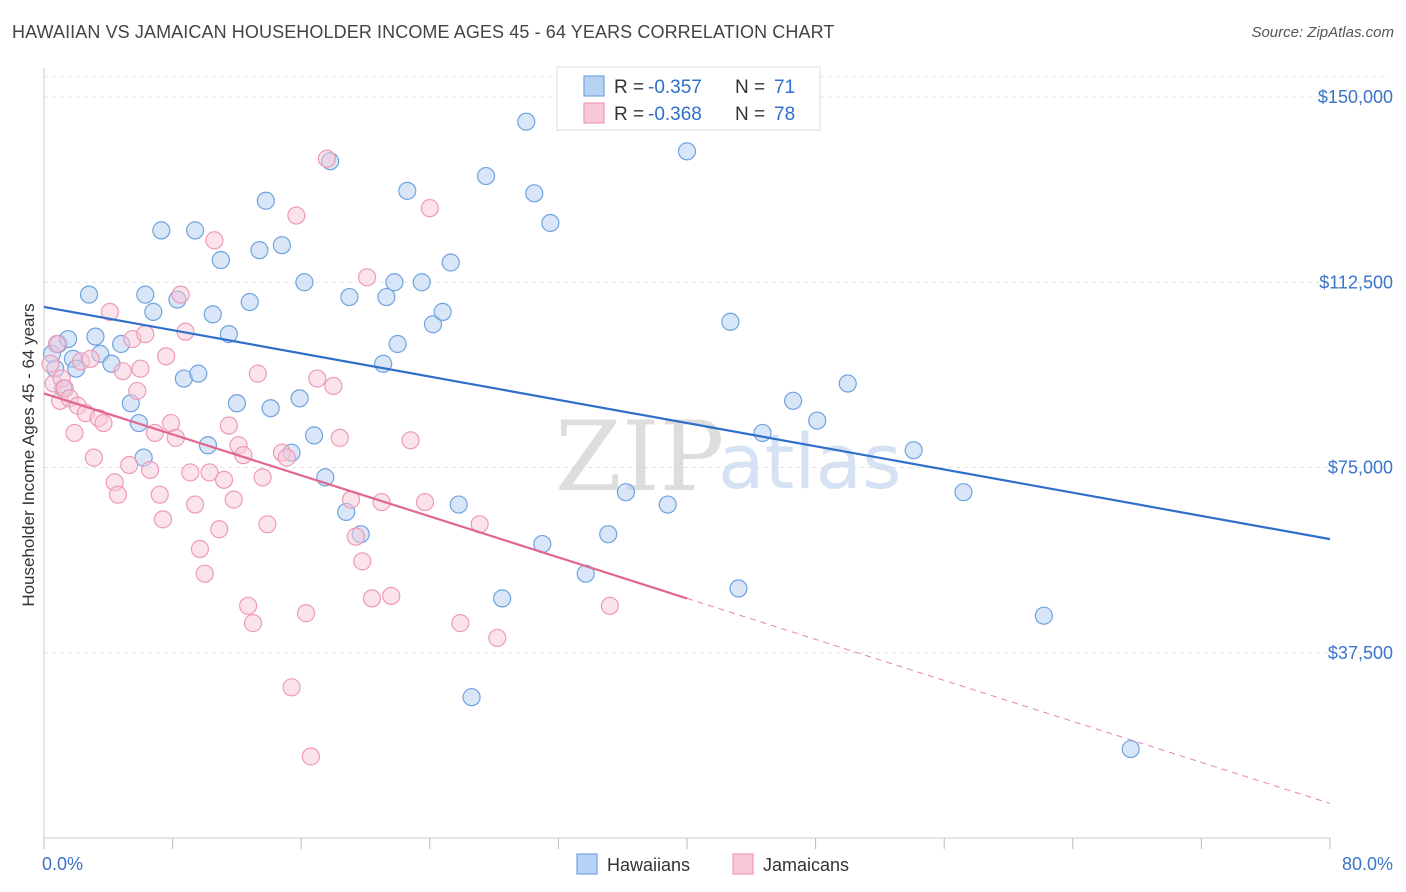 This screenshot has height=892, width=1406. Describe the element at coordinates (587, 864) in the screenshot. I see `legend-swatch-hawaiians` at that location.